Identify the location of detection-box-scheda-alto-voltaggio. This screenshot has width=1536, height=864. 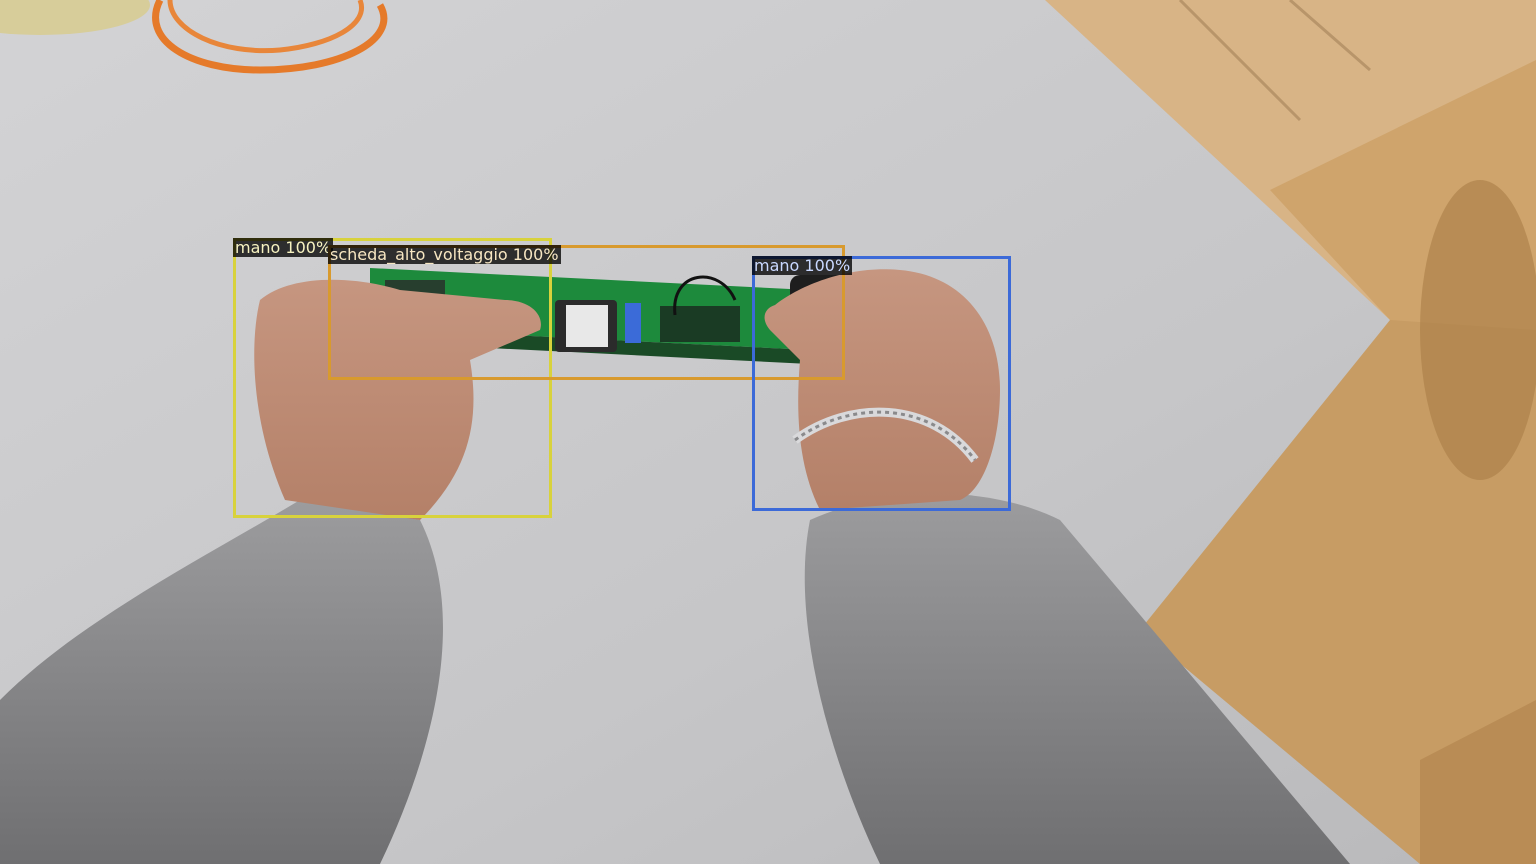
(586, 312).